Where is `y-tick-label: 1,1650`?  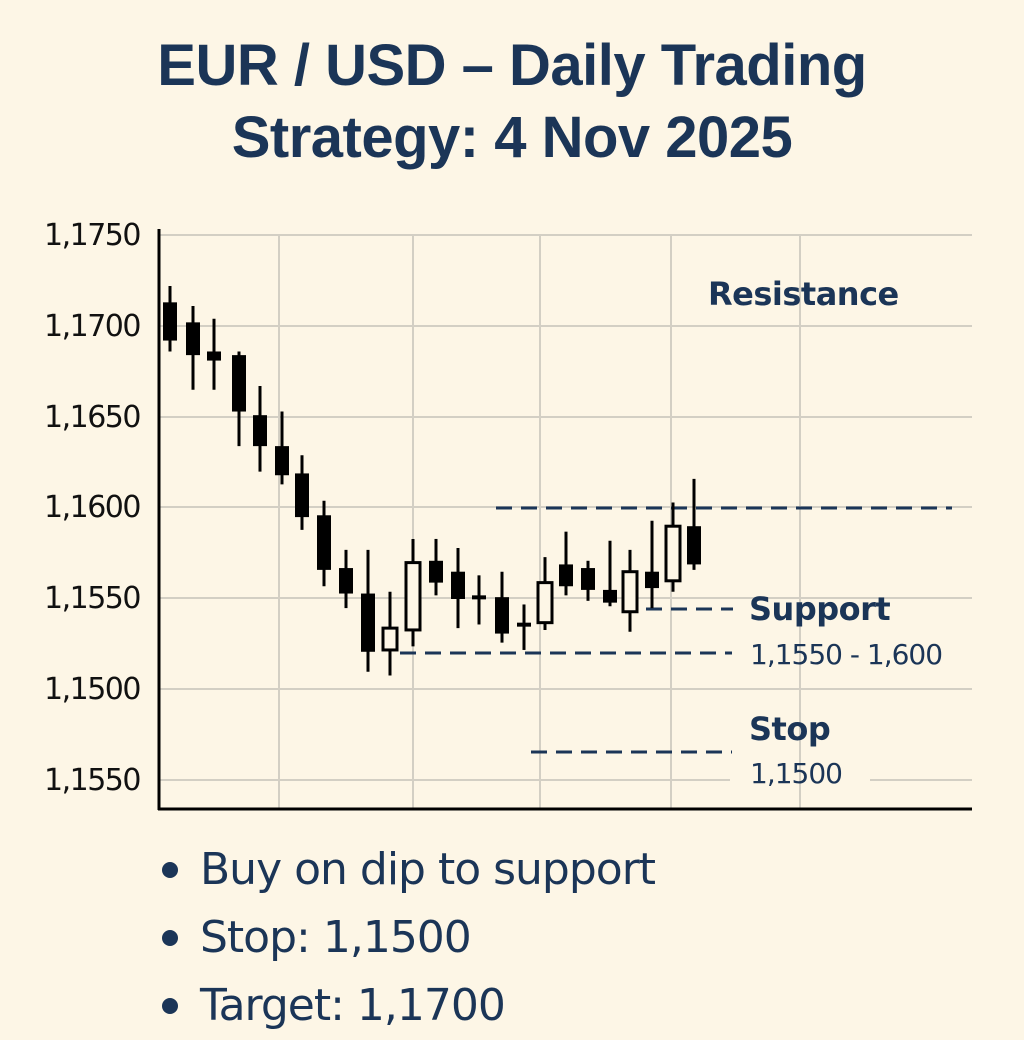 y-tick-label: 1,1650 is located at coordinates (92, 417).